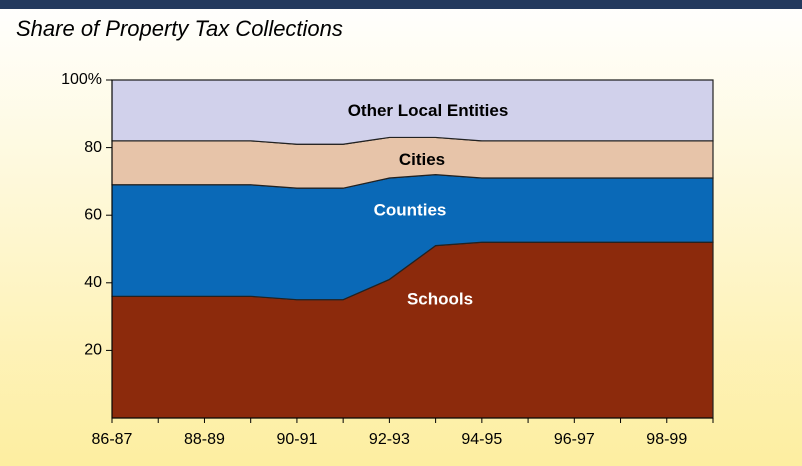  Describe the element at coordinates (401, 4) in the screenshot. I see `top-bar` at that location.